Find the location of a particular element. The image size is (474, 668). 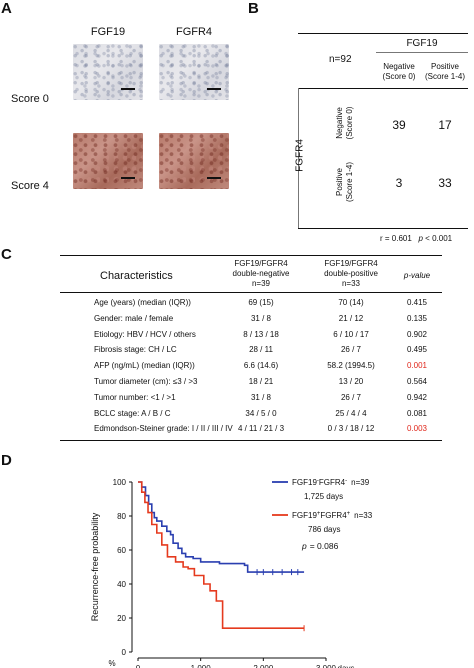

c-row-label: Age (years) (median (IQR)) is located at coordinates (142, 302).